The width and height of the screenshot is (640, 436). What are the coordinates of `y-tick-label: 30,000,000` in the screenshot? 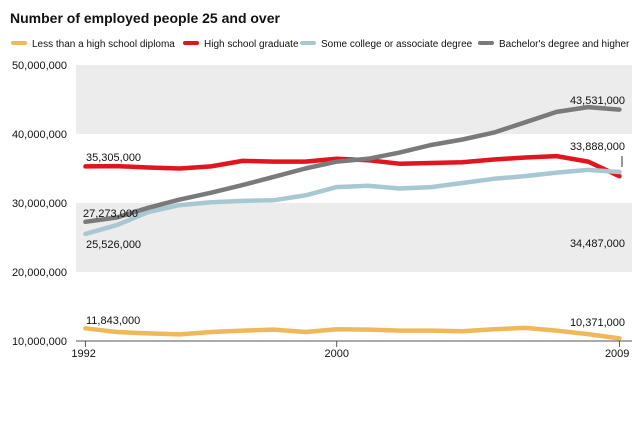 It's located at (39, 204).